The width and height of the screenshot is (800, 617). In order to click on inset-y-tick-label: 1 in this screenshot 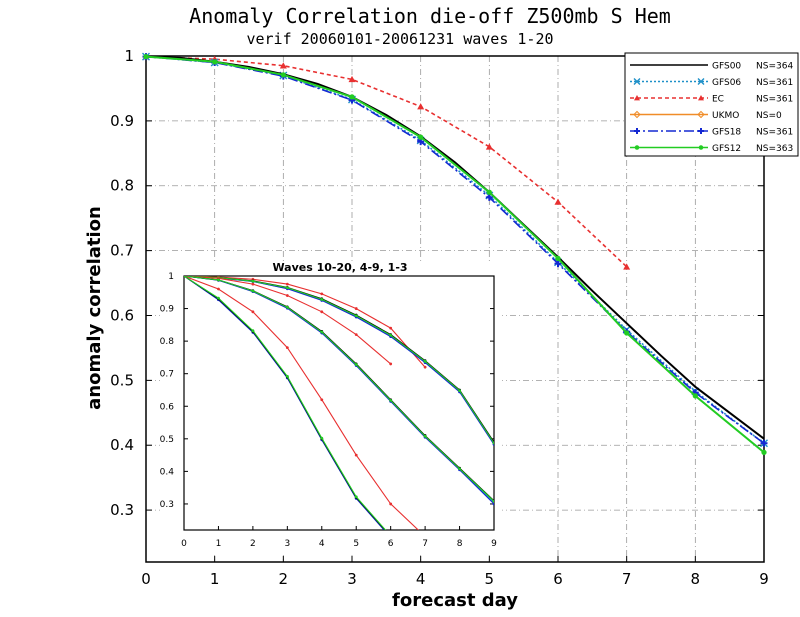, I will do `click(171, 277)`.